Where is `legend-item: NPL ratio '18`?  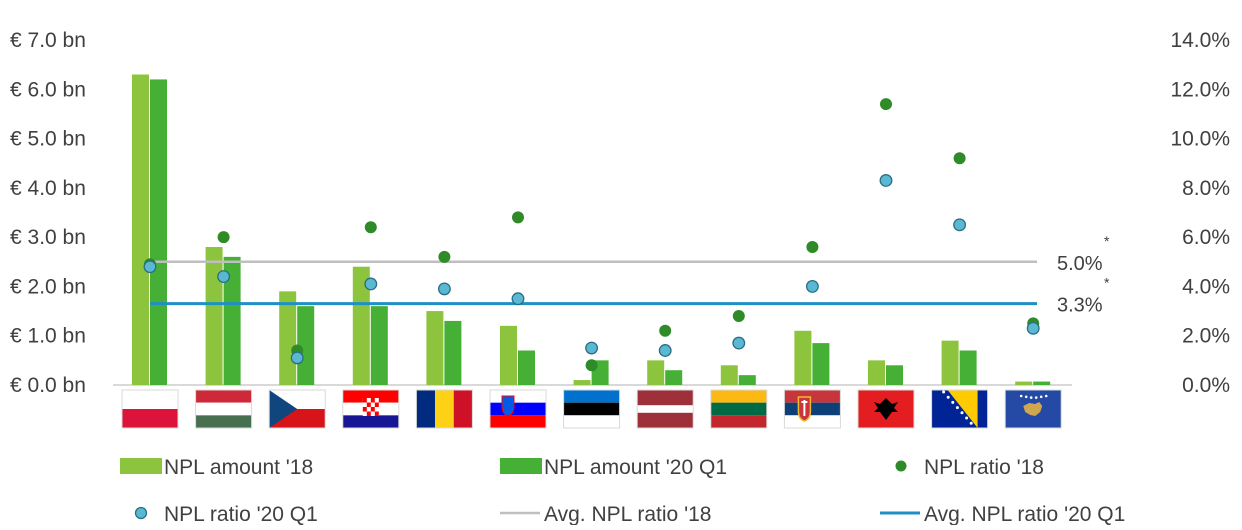 legend-item: NPL ratio '18 is located at coordinates (969, 467).